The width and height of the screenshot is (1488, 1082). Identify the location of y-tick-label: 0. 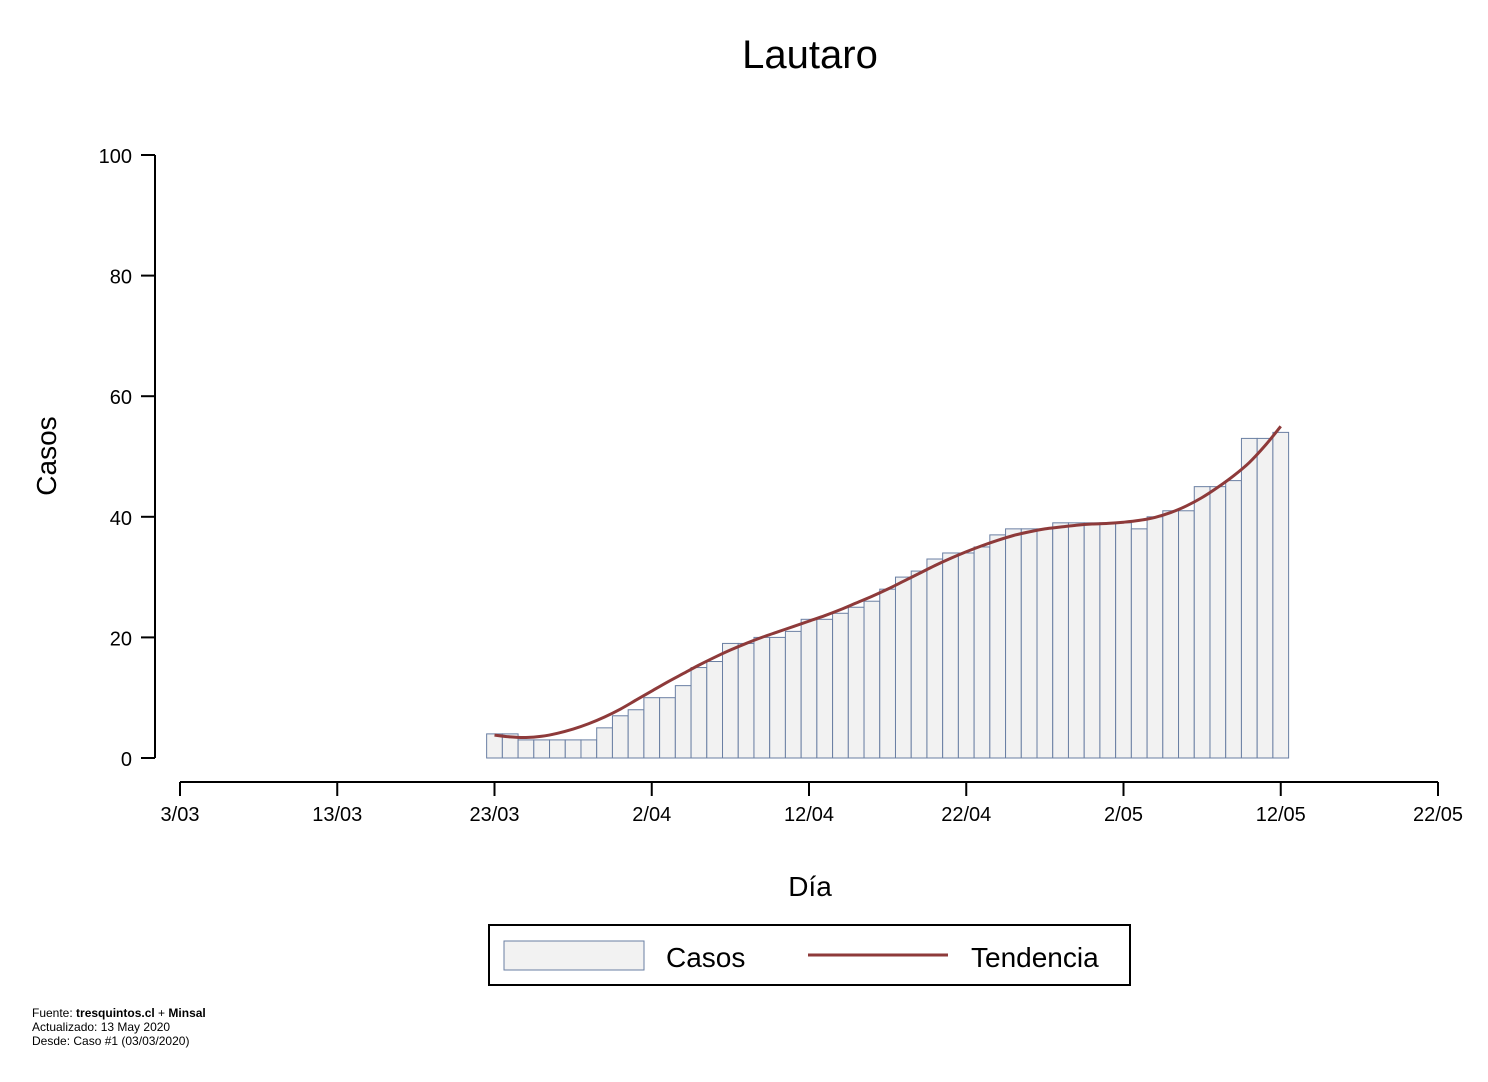
(126, 760).